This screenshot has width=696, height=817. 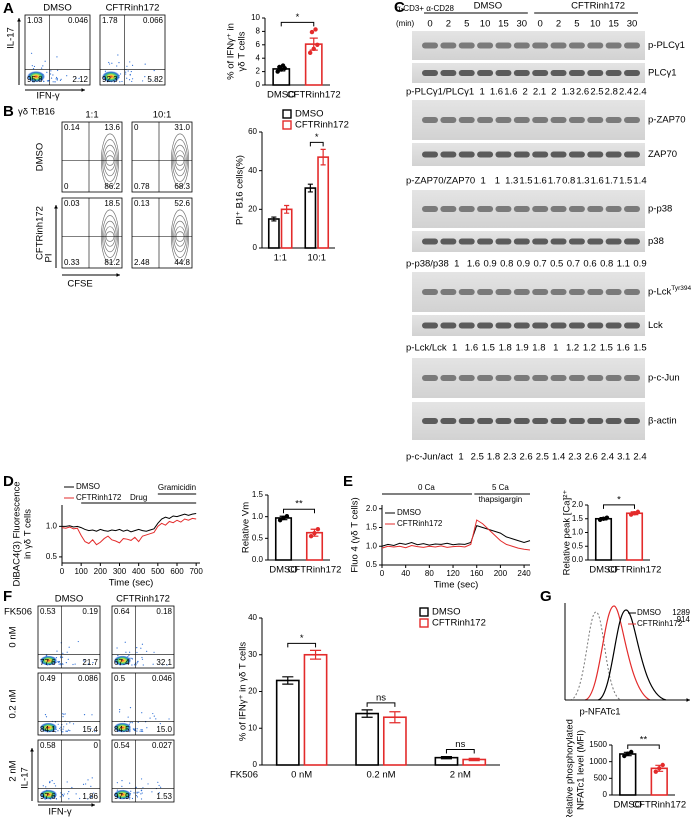 What do you see at coordinates (481, 92) in the screenshot?
I see `ratio-value: 1` at bounding box center [481, 92].